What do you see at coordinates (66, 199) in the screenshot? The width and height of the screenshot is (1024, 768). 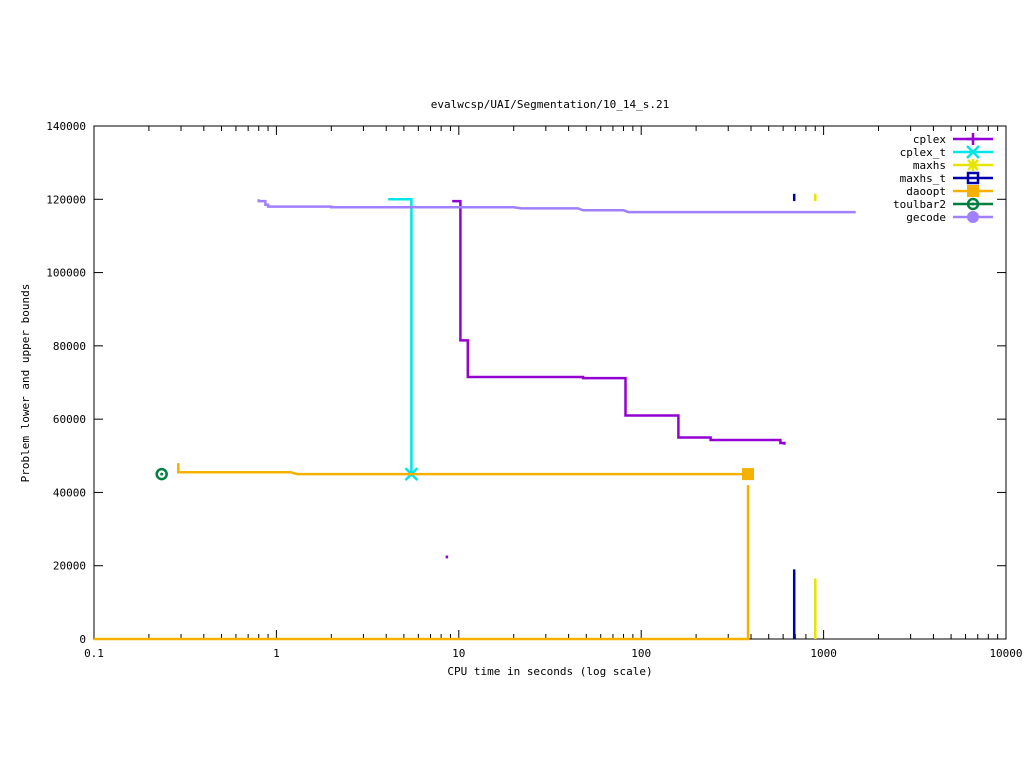 I see `y-tick-label: 120000` at bounding box center [66, 199].